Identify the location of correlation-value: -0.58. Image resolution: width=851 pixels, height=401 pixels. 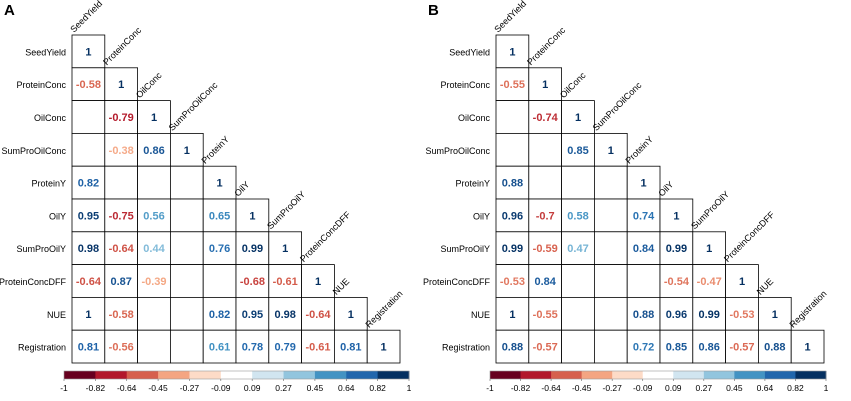
(88, 85).